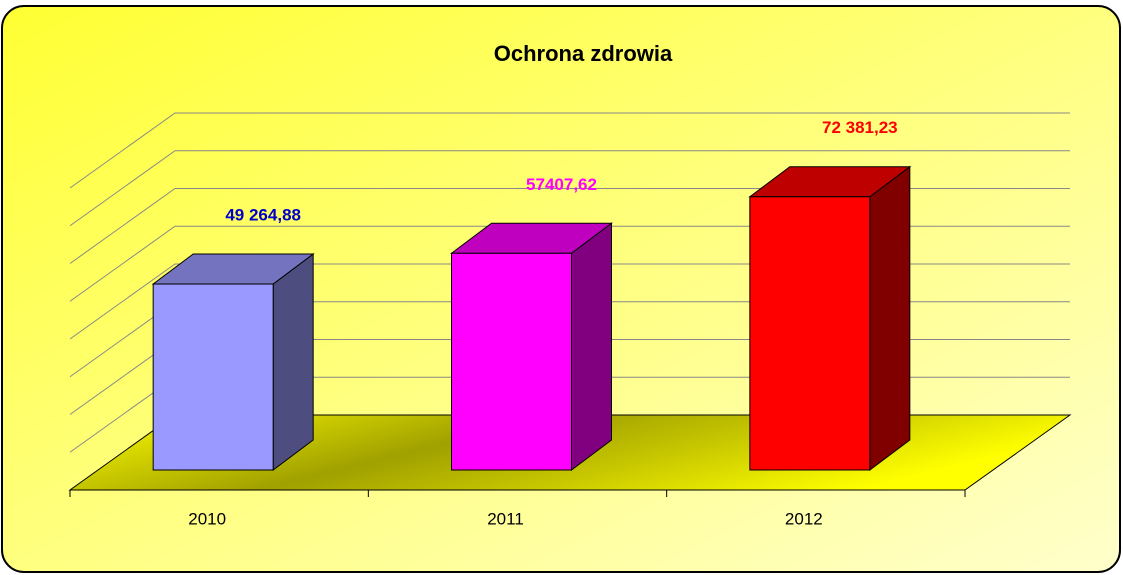  What do you see at coordinates (263, 215) in the screenshot?
I see `data-label: 49 264,88` at bounding box center [263, 215].